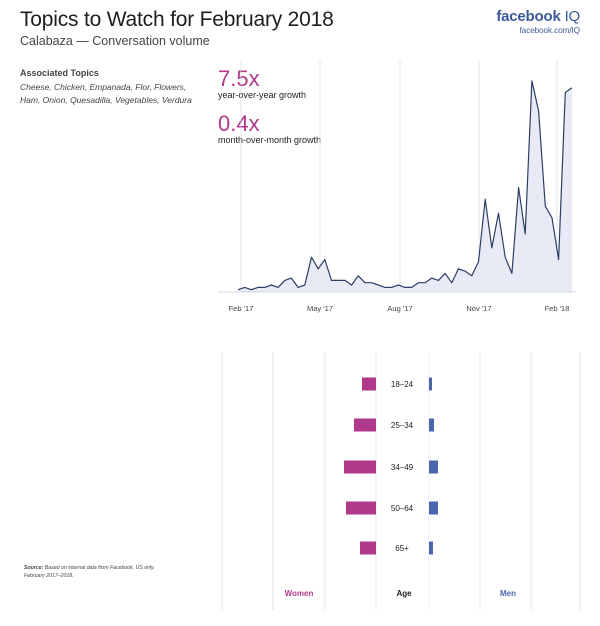  Describe the element at coordinates (34, 568) in the screenshot. I see `source-label: Source:` at that location.